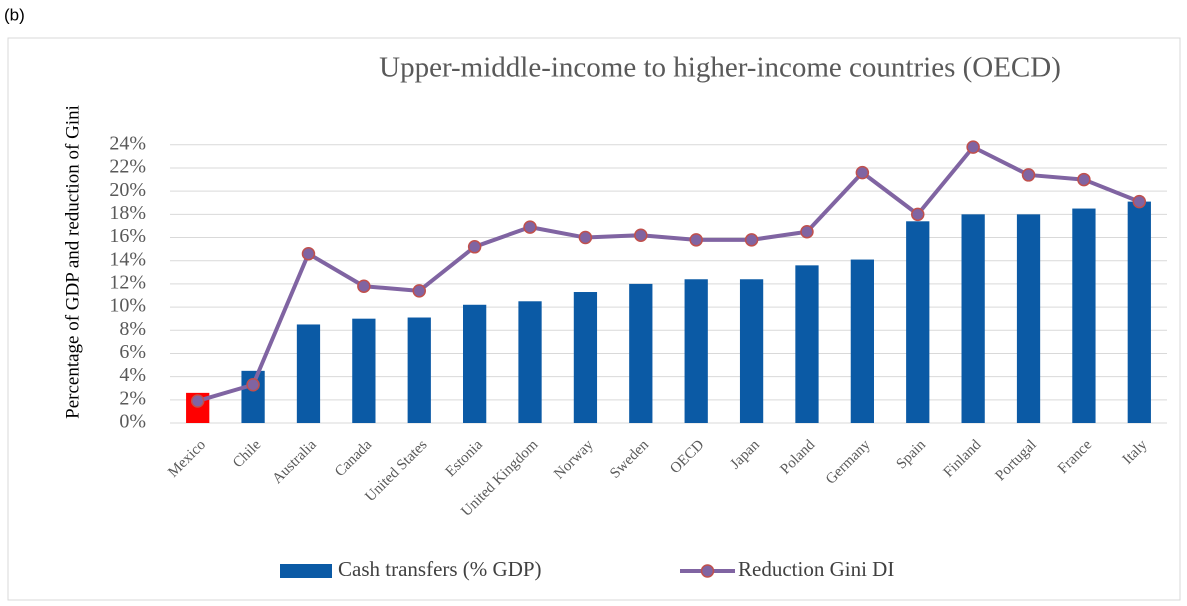 The width and height of the screenshot is (1187, 606). Describe the element at coordinates (132, 375) in the screenshot. I see `y-tick-label: 4%` at that location.